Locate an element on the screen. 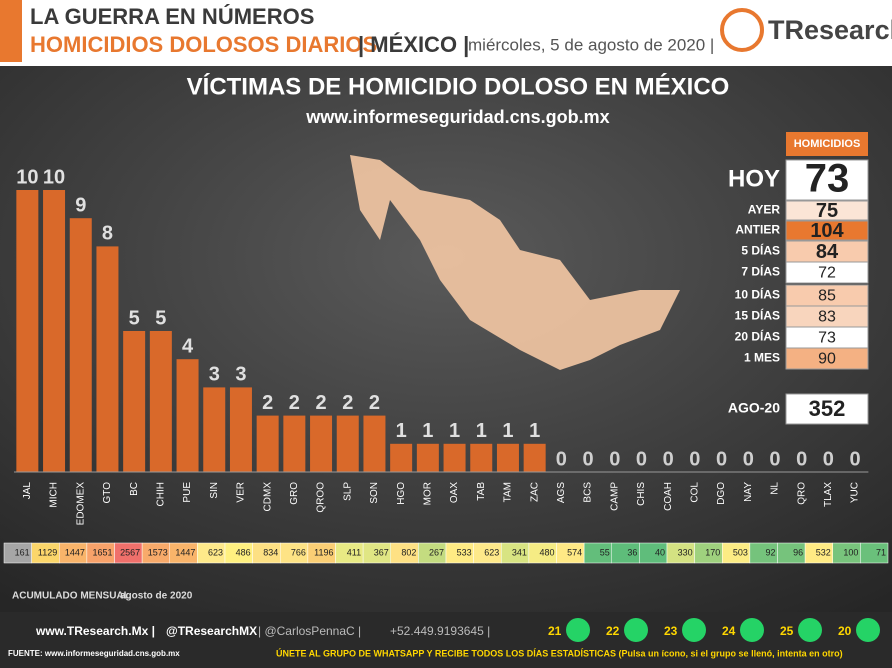 The image size is (892, 668). chart-title: VÍCTIMAS DE HOMICIDIO DOLOSO EN MÉXICO is located at coordinates (458, 86).